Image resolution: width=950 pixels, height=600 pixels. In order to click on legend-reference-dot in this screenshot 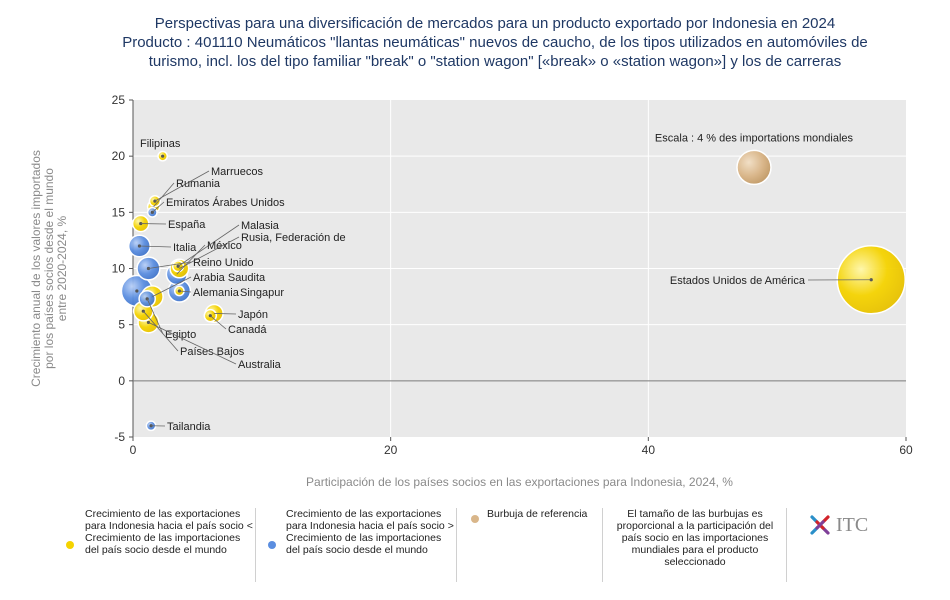, I will do `click(475, 519)`.